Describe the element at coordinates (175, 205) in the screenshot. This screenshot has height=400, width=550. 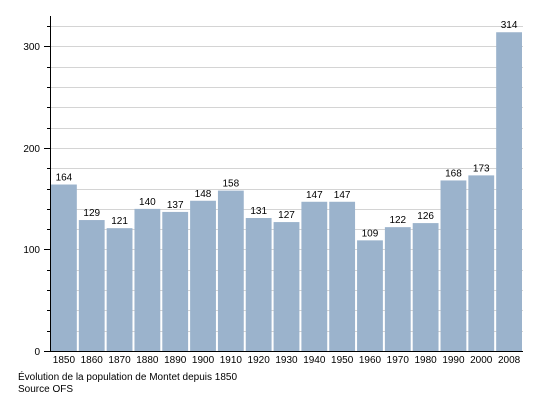
I see `data-label: 137` at that location.